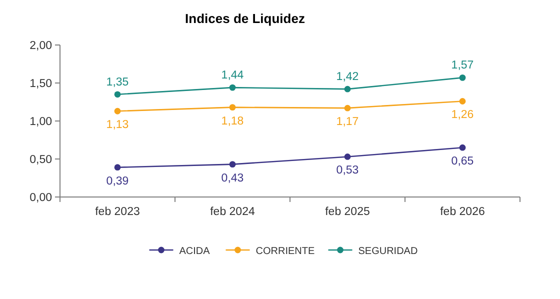 The height and width of the screenshot is (299, 560). What do you see at coordinates (117, 212) in the screenshot?
I see `x-tick-label: feb 2023` at bounding box center [117, 212].